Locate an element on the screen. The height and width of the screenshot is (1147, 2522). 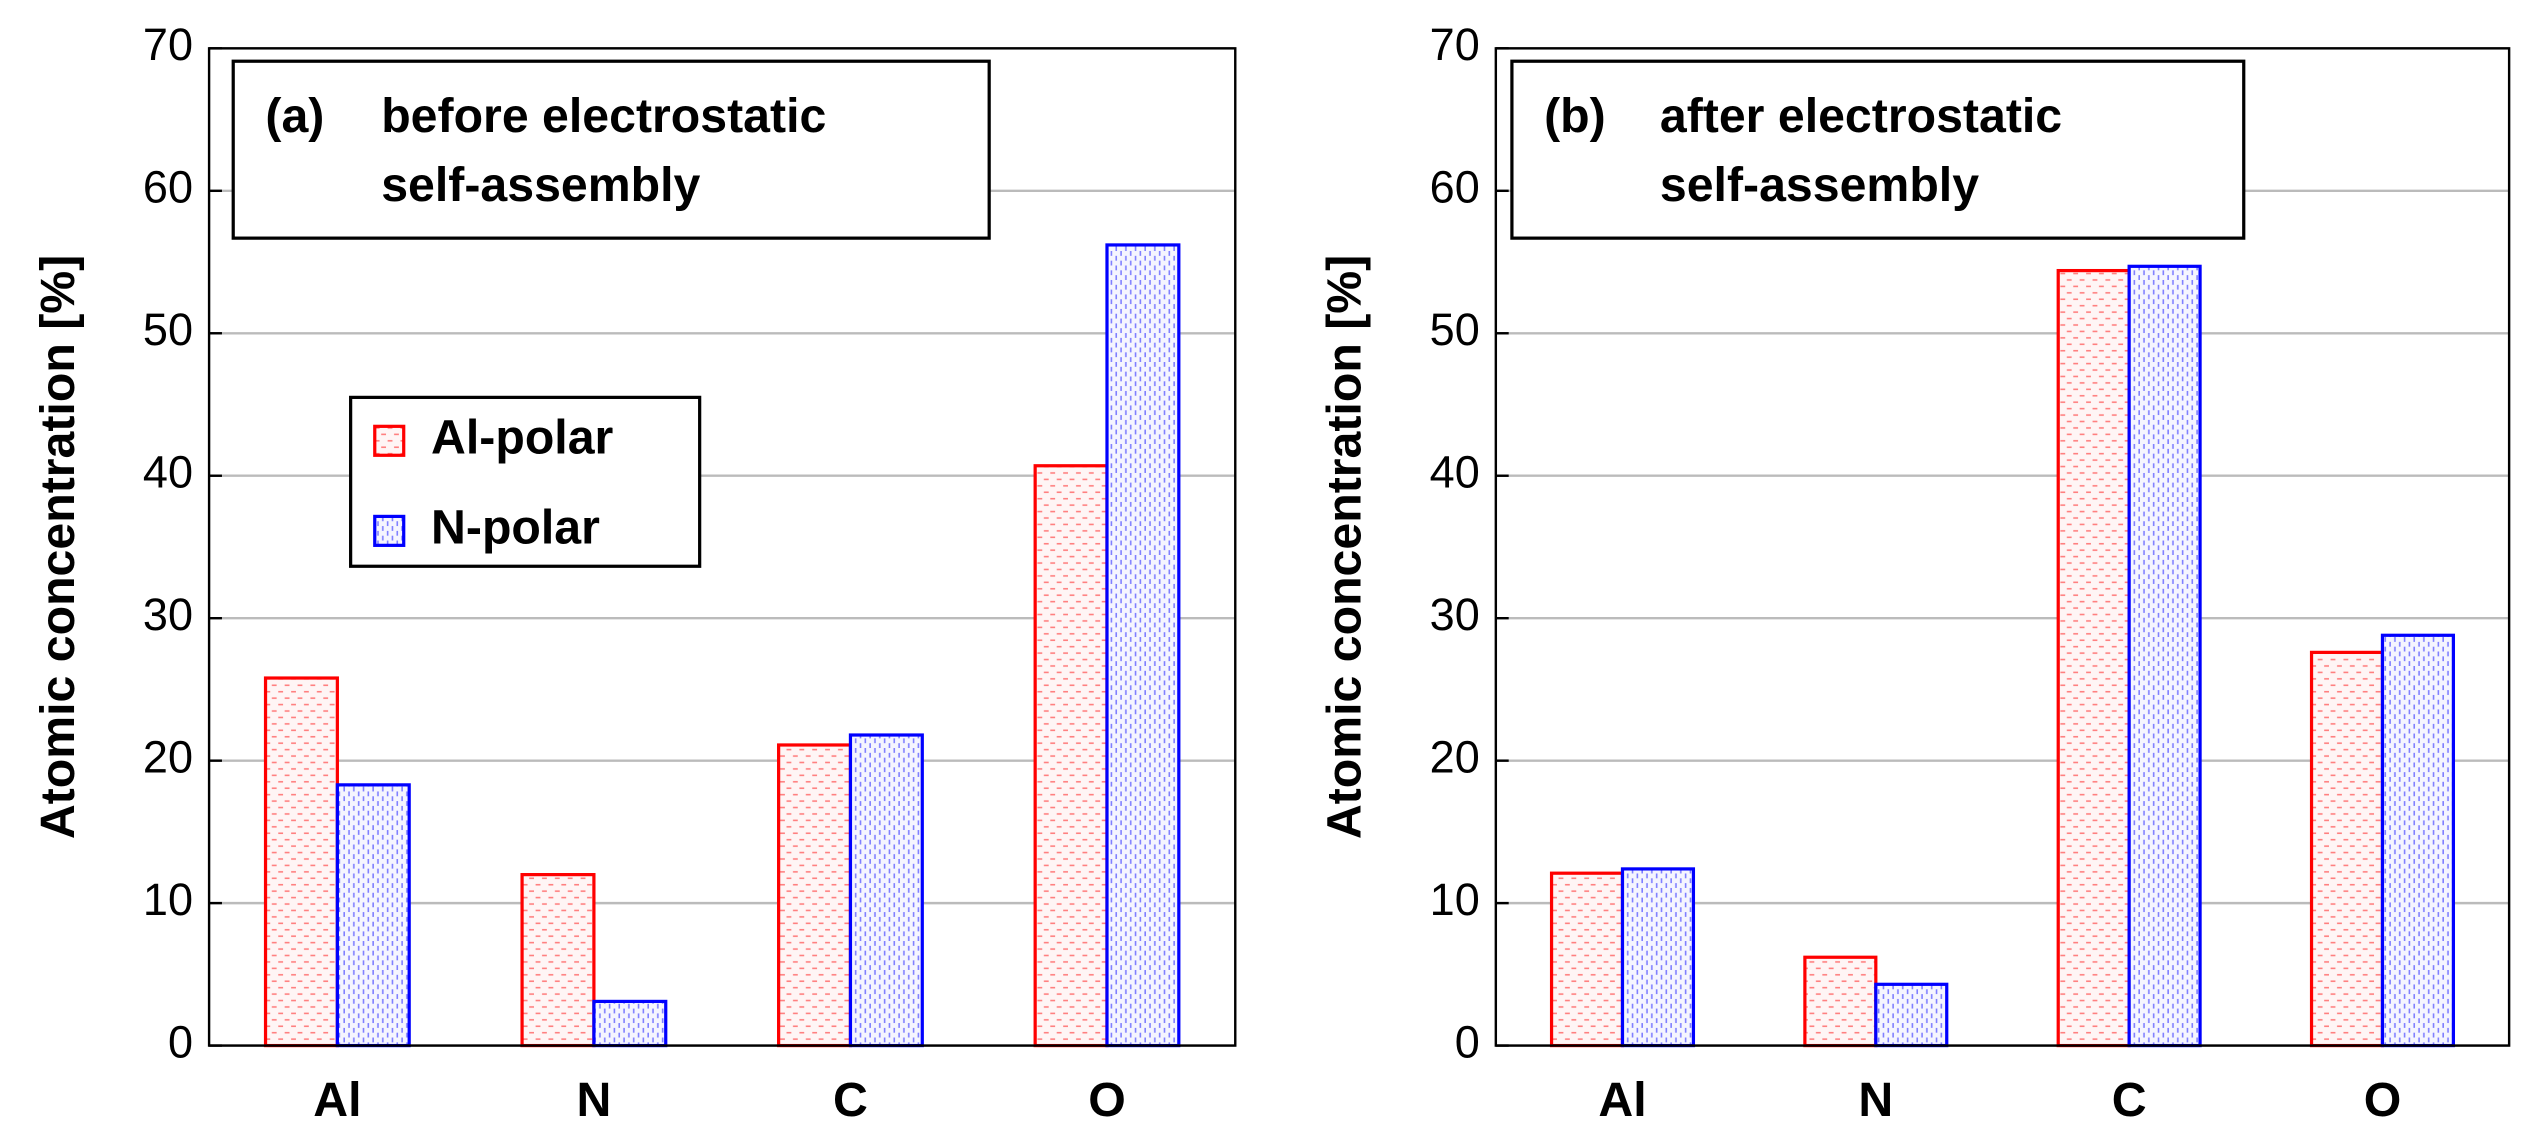
panel-label: (a) is located at coordinates (294, 116).